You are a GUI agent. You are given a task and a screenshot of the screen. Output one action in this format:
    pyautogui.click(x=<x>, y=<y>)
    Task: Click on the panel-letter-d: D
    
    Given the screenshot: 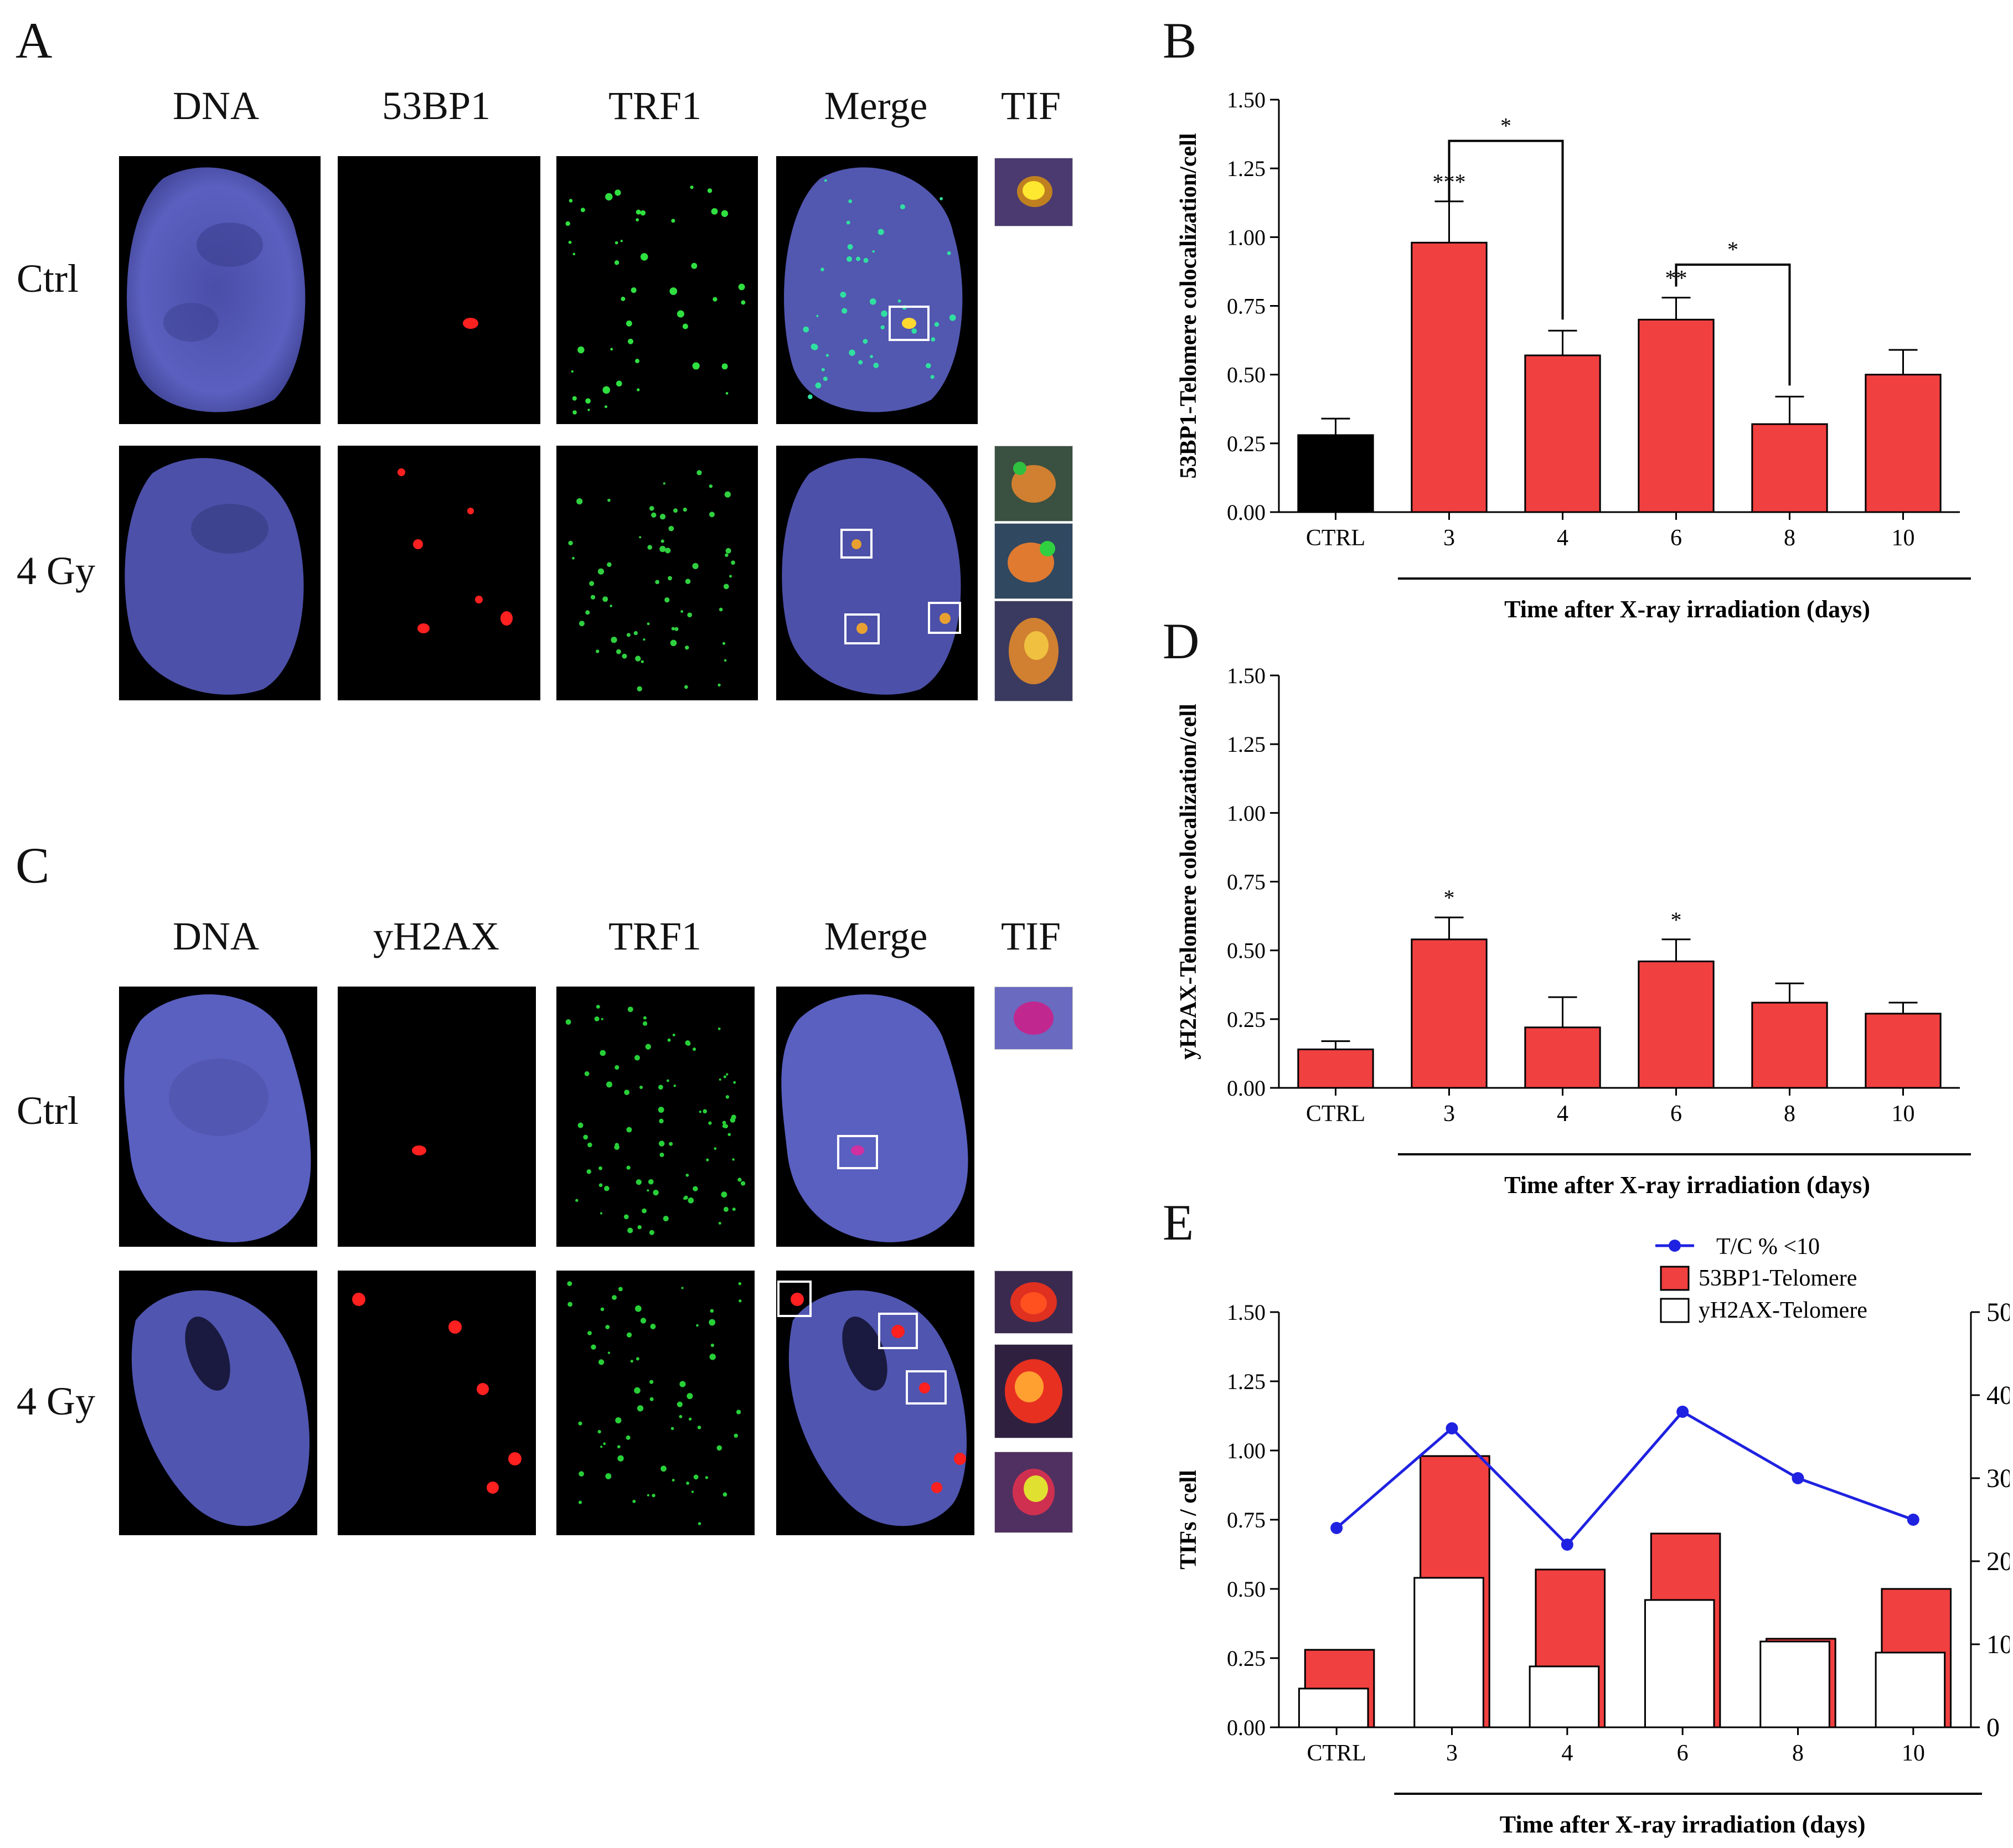 What is the action you would take?
    pyautogui.click(x=1181, y=641)
    